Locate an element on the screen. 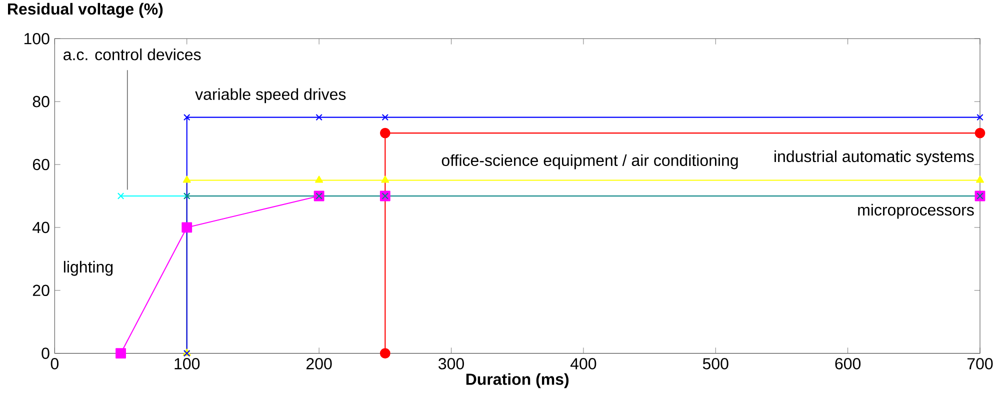 Image resolution: width=996 pixels, height=407 pixels. y-tick-label: 20 is located at coordinates (41, 290).